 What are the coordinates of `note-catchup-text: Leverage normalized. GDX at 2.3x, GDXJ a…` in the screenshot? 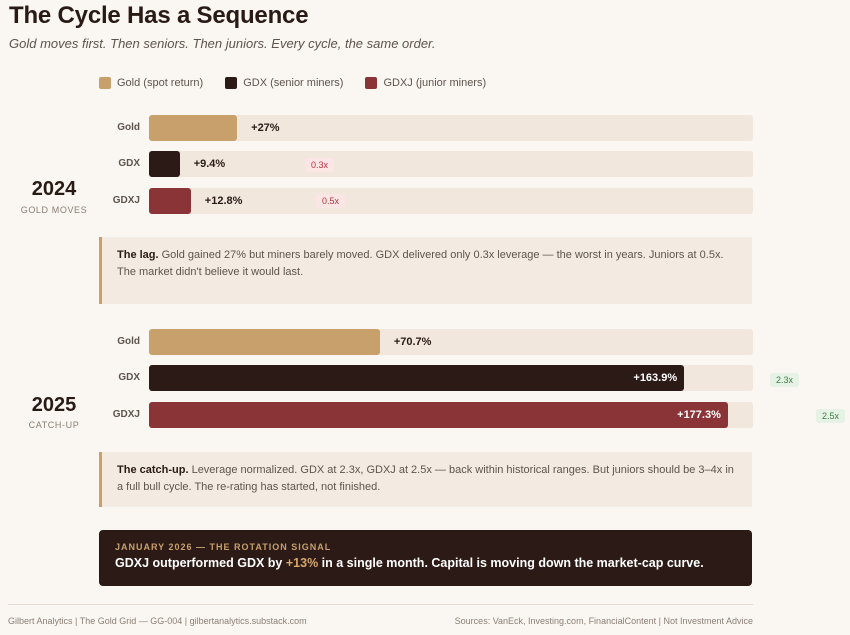 It's located at (425, 478).